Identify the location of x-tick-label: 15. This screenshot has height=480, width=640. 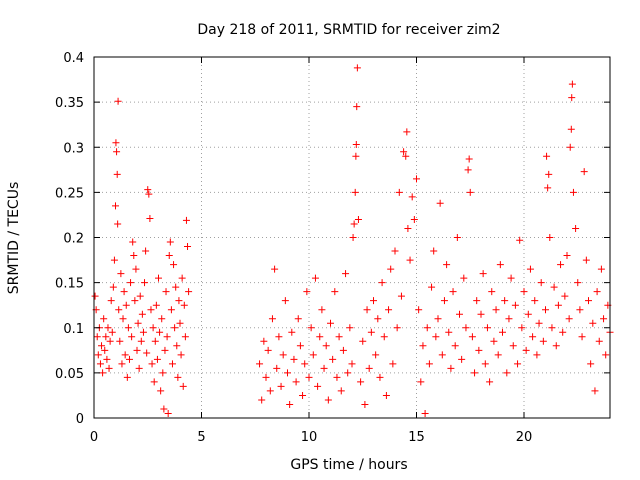
(416, 437).